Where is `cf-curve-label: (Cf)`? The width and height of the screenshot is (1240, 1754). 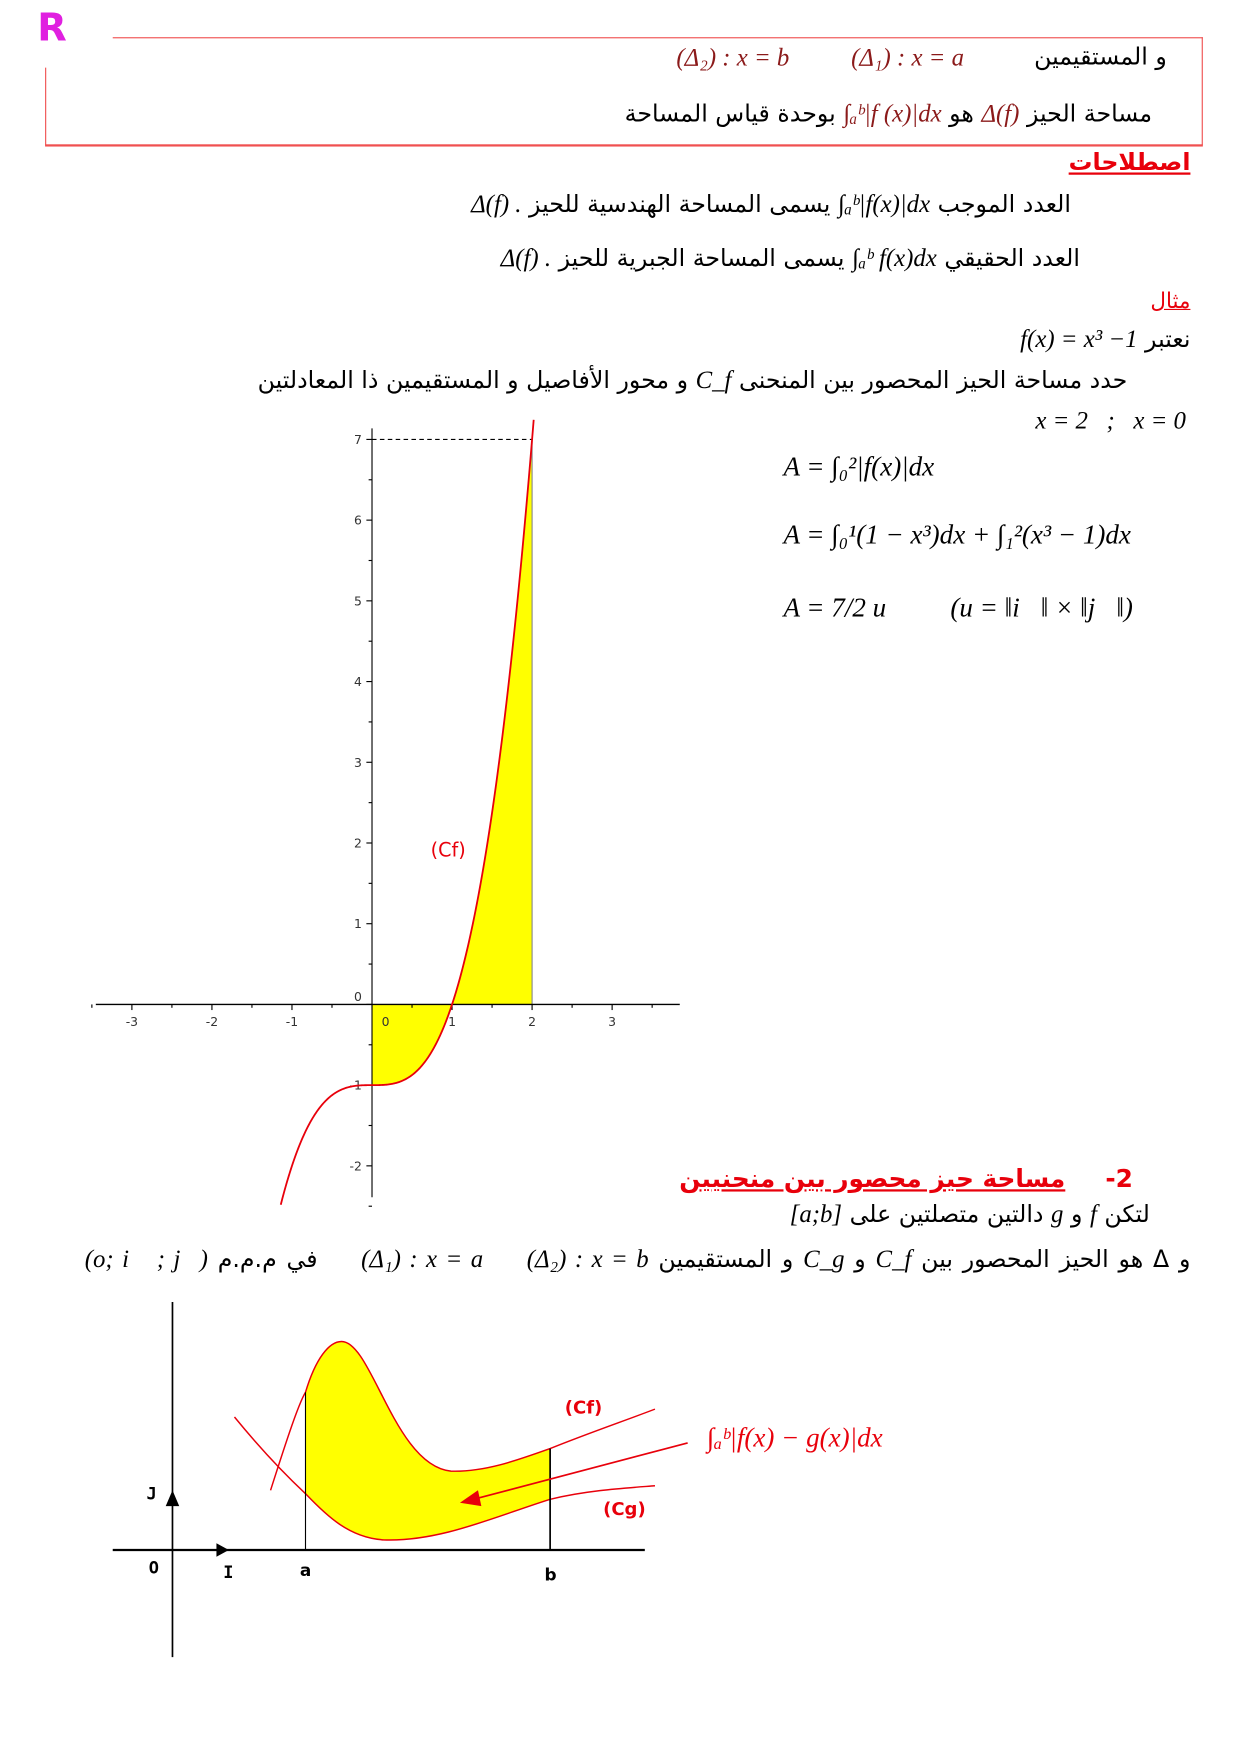 cf-curve-label: (Cf) is located at coordinates (448, 851).